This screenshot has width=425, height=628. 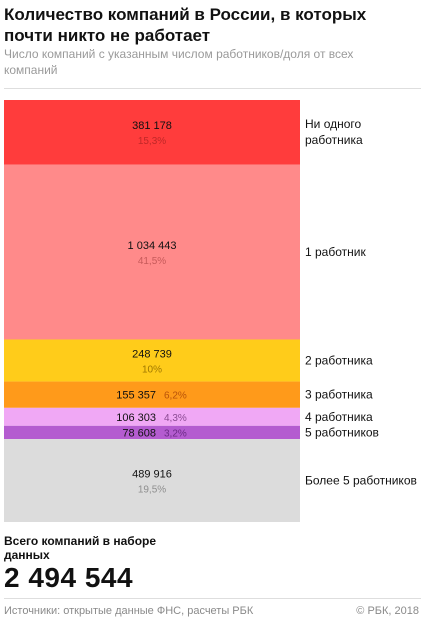 What do you see at coordinates (152, 490) in the screenshot?
I see `share-label: 19,5%` at bounding box center [152, 490].